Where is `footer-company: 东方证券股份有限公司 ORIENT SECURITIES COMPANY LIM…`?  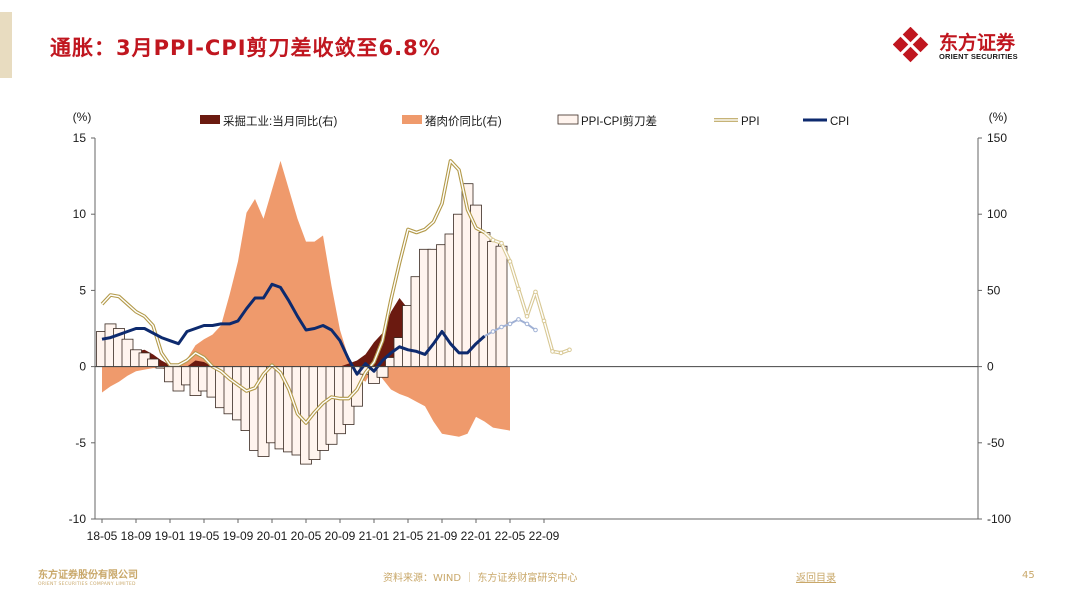 footer-company: 东方证券股份有限公司 ORIENT SECURITIES COMPANY LIM… is located at coordinates (88, 576).